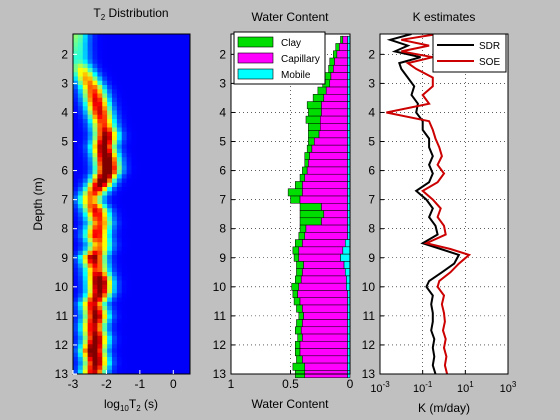 The width and height of the screenshot is (560, 420). I want to click on legend-label: Mobile, so click(296, 75).